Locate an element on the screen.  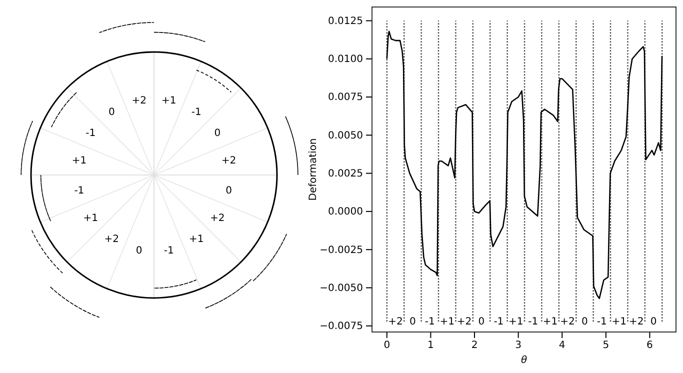
y-tick-label: −0.0050 is located at coordinates (341, 288).